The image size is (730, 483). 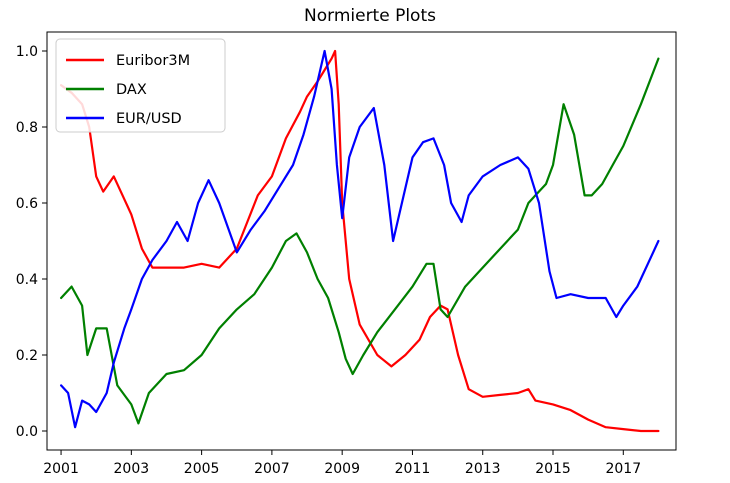 What do you see at coordinates (413, 469) in the screenshot?
I see `x-tick-label: 2011` at bounding box center [413, 469].